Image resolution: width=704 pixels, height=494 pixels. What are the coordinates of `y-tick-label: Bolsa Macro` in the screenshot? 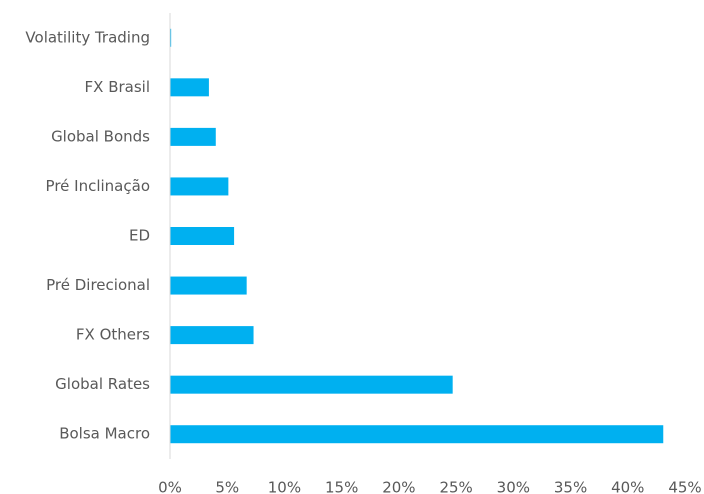 It's located at (104, 434).